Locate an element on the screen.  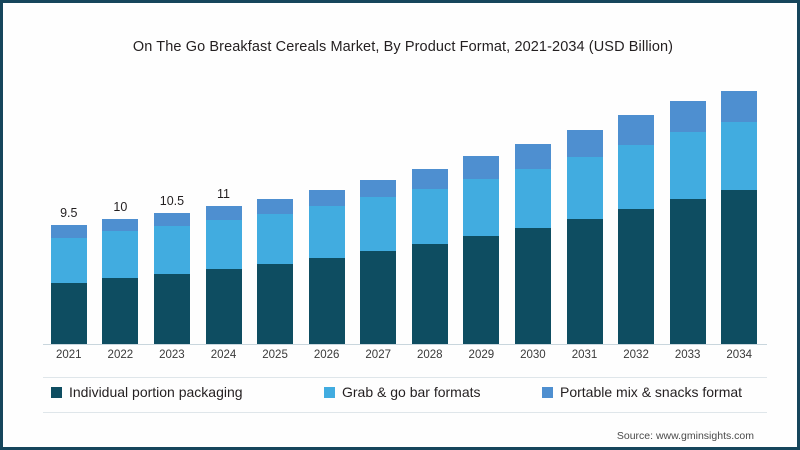
legend-divider-bottom is located at coordinates (405, 412).